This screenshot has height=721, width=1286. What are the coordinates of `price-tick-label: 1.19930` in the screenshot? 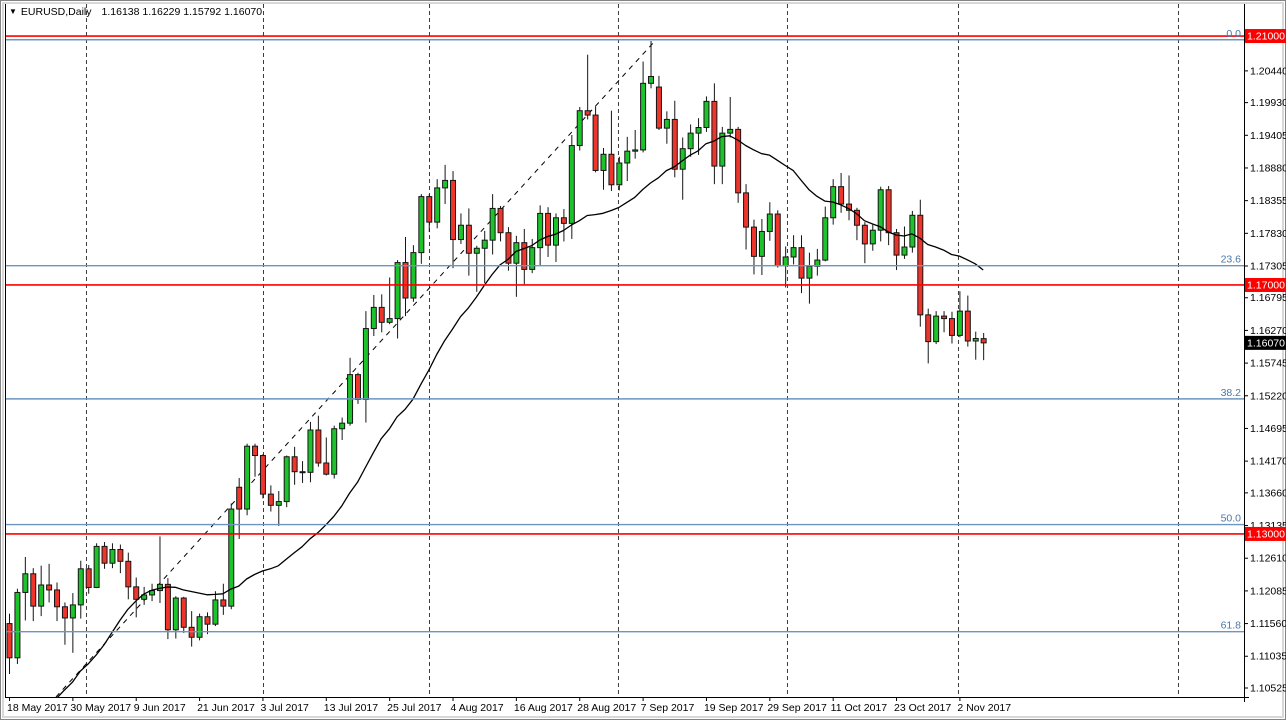 It's located at (1268, 103).